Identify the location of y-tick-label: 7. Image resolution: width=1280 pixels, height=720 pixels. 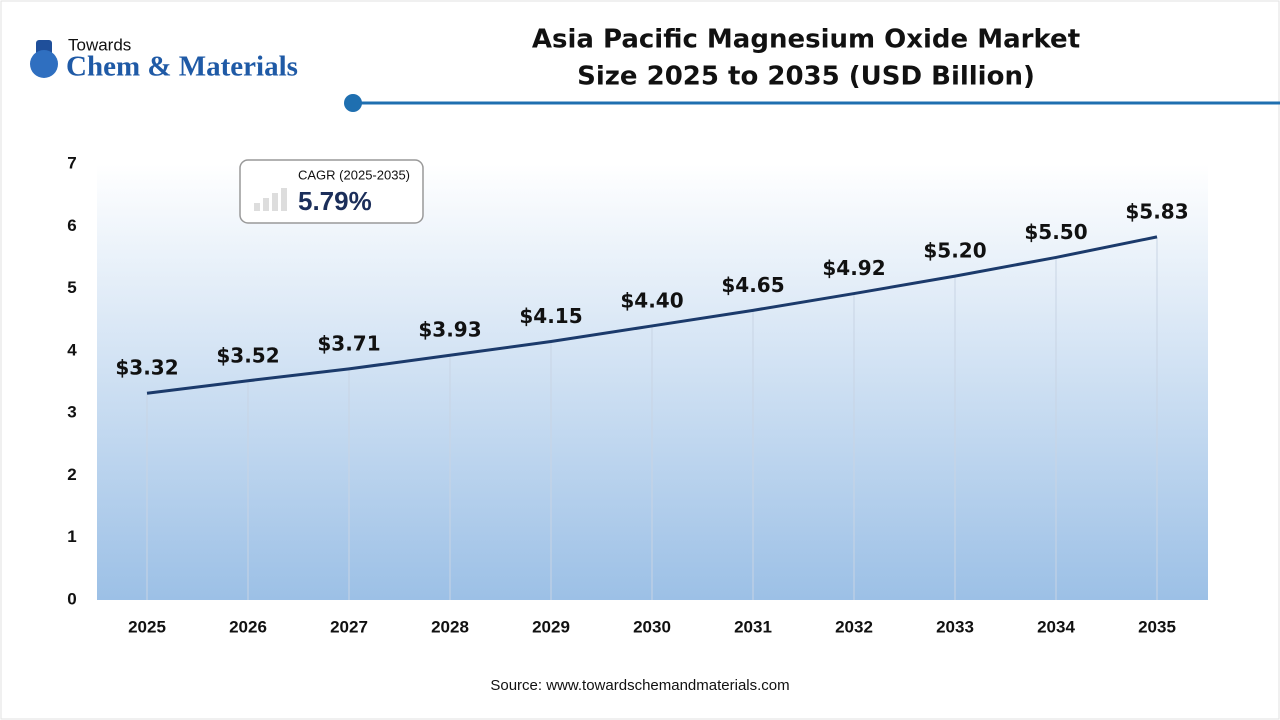
(71, 162).